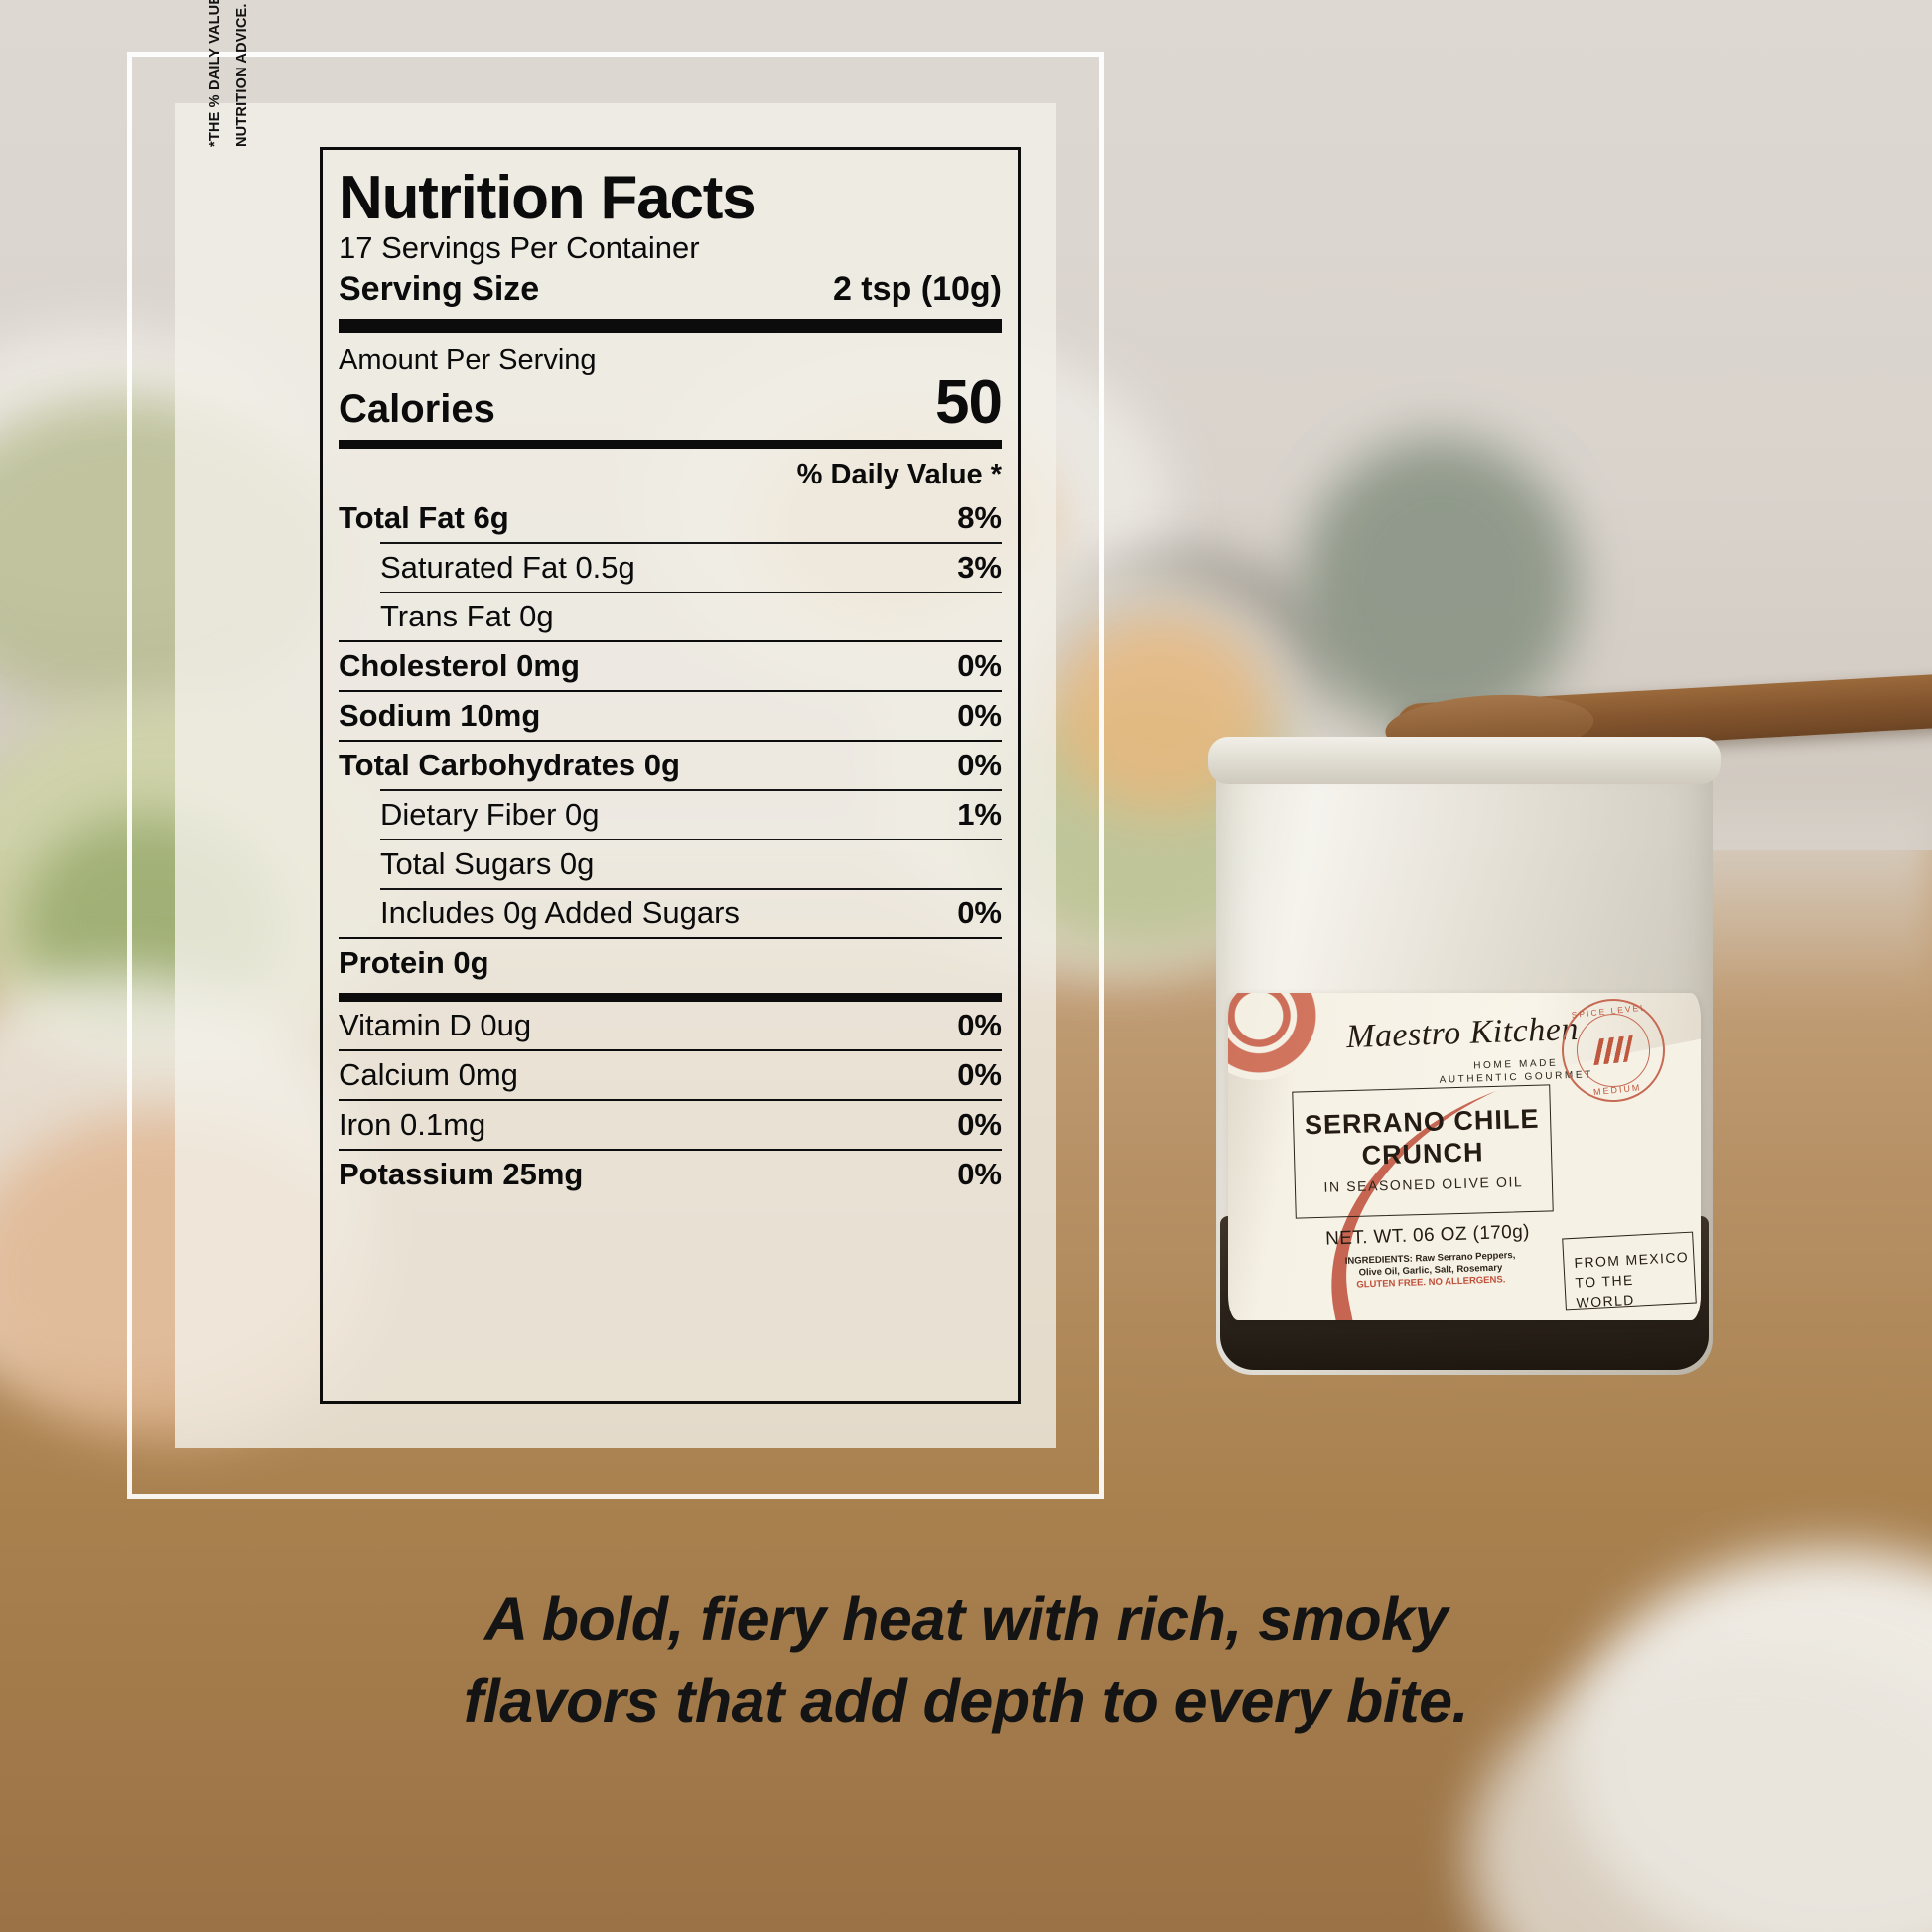 The image size is (1932, 1932). I want to click on nutrient-name: Calcium 0mg, so click(428, 1074).